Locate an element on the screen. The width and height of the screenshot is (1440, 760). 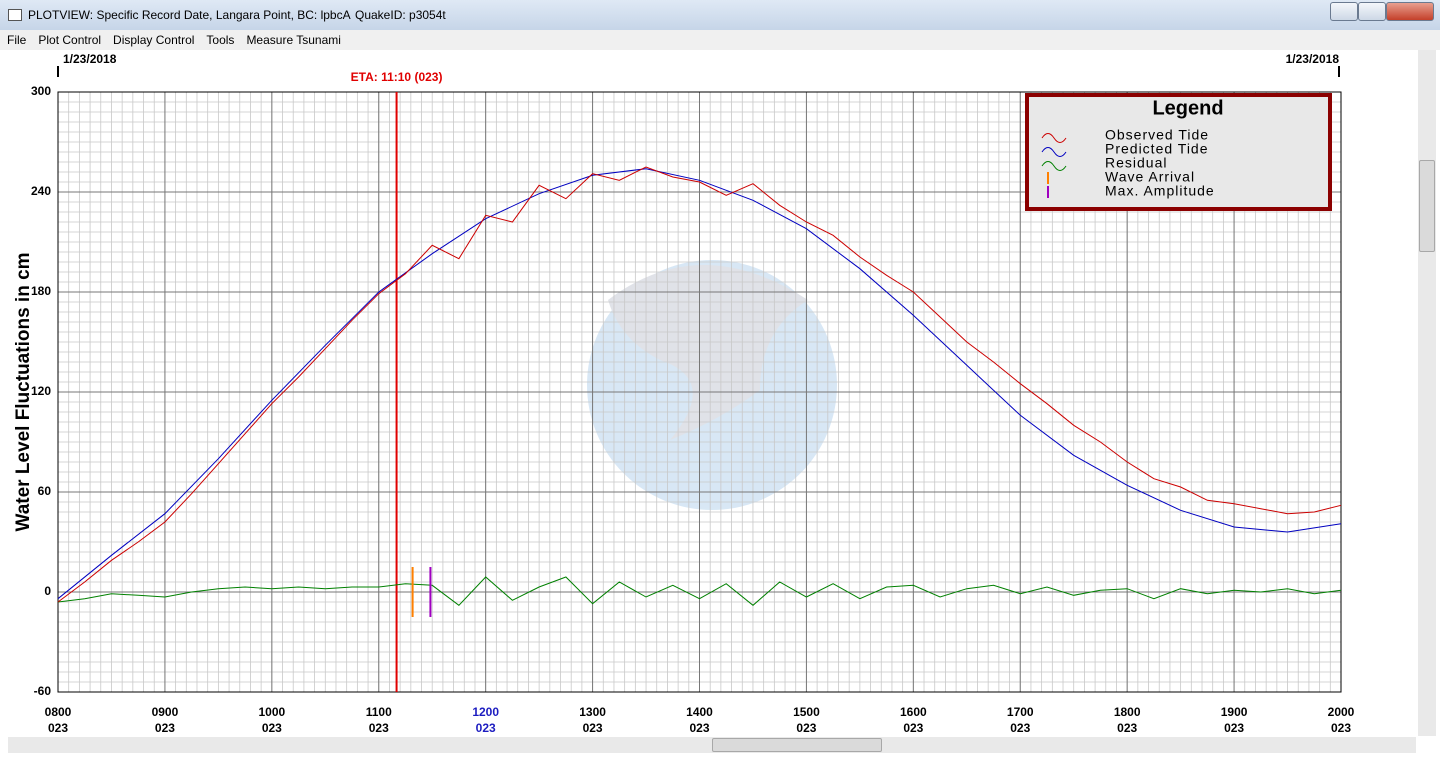
x-tick-label: 1400 is located at coordinates (699, 712).